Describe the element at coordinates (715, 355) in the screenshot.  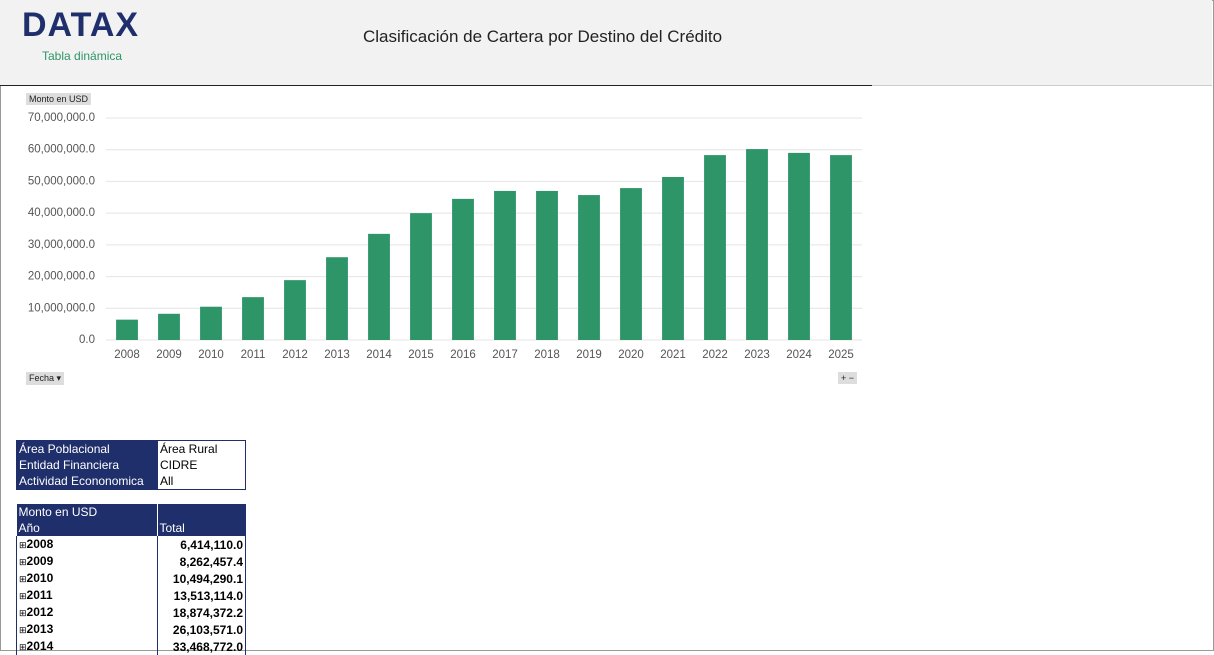
I see `x-tick-label: 2022` at that location.